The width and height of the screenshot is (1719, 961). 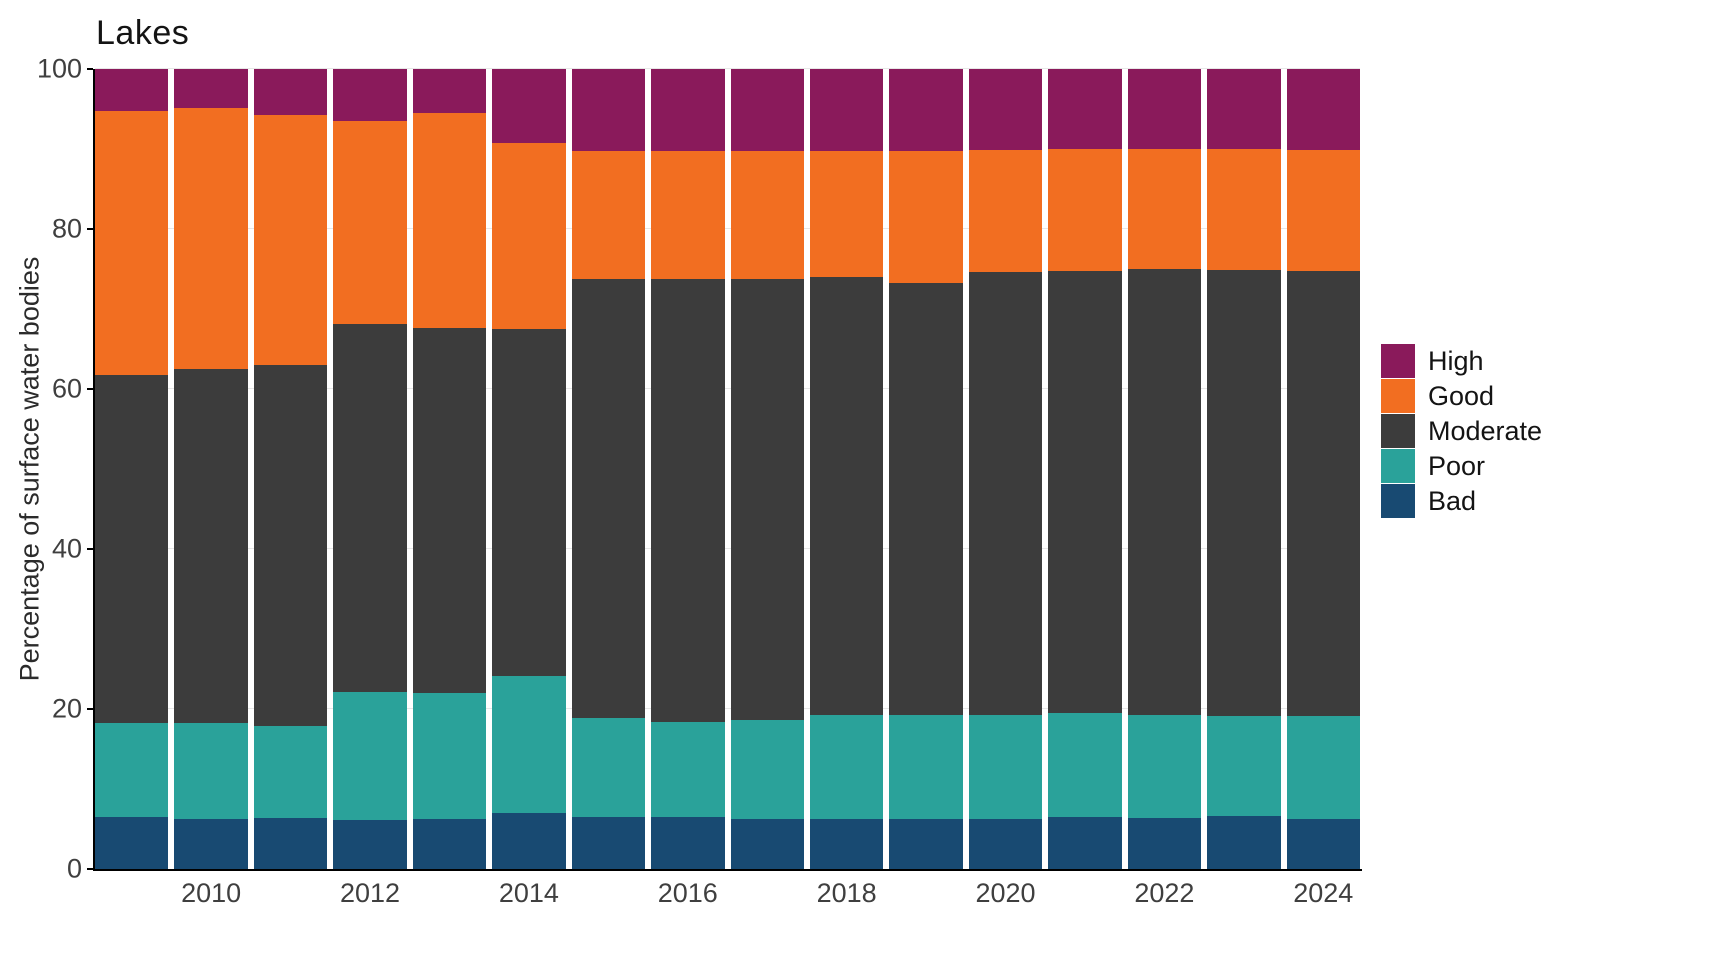 I want to click on legend-label-poor: Poor, so click(x=1457, y=465).